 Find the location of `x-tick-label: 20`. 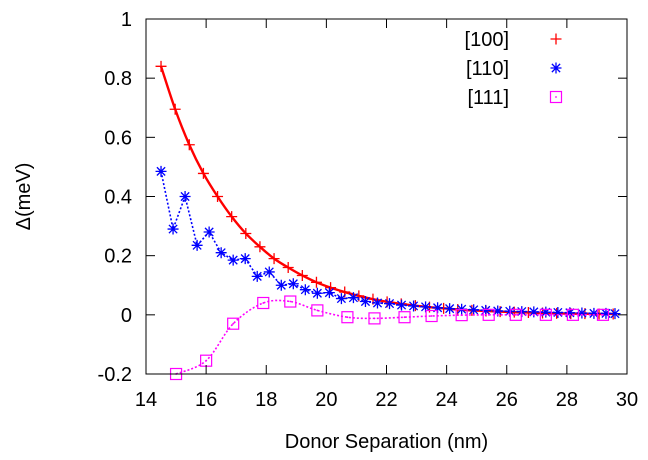

x-tick-label: 20 is located at coordinates (326, 400).